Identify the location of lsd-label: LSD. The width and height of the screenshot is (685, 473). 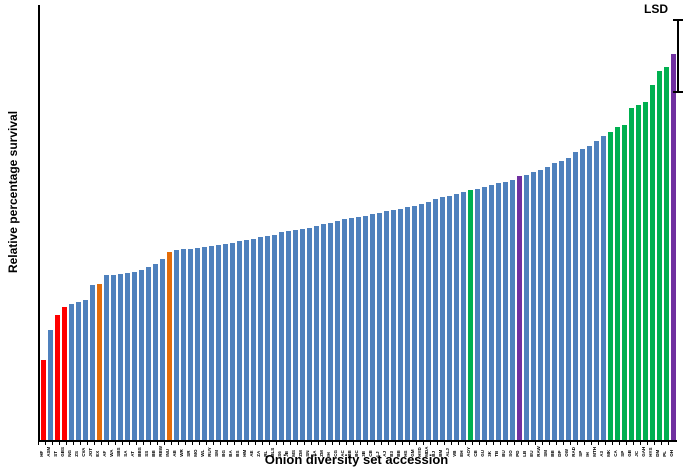
(656, 9).